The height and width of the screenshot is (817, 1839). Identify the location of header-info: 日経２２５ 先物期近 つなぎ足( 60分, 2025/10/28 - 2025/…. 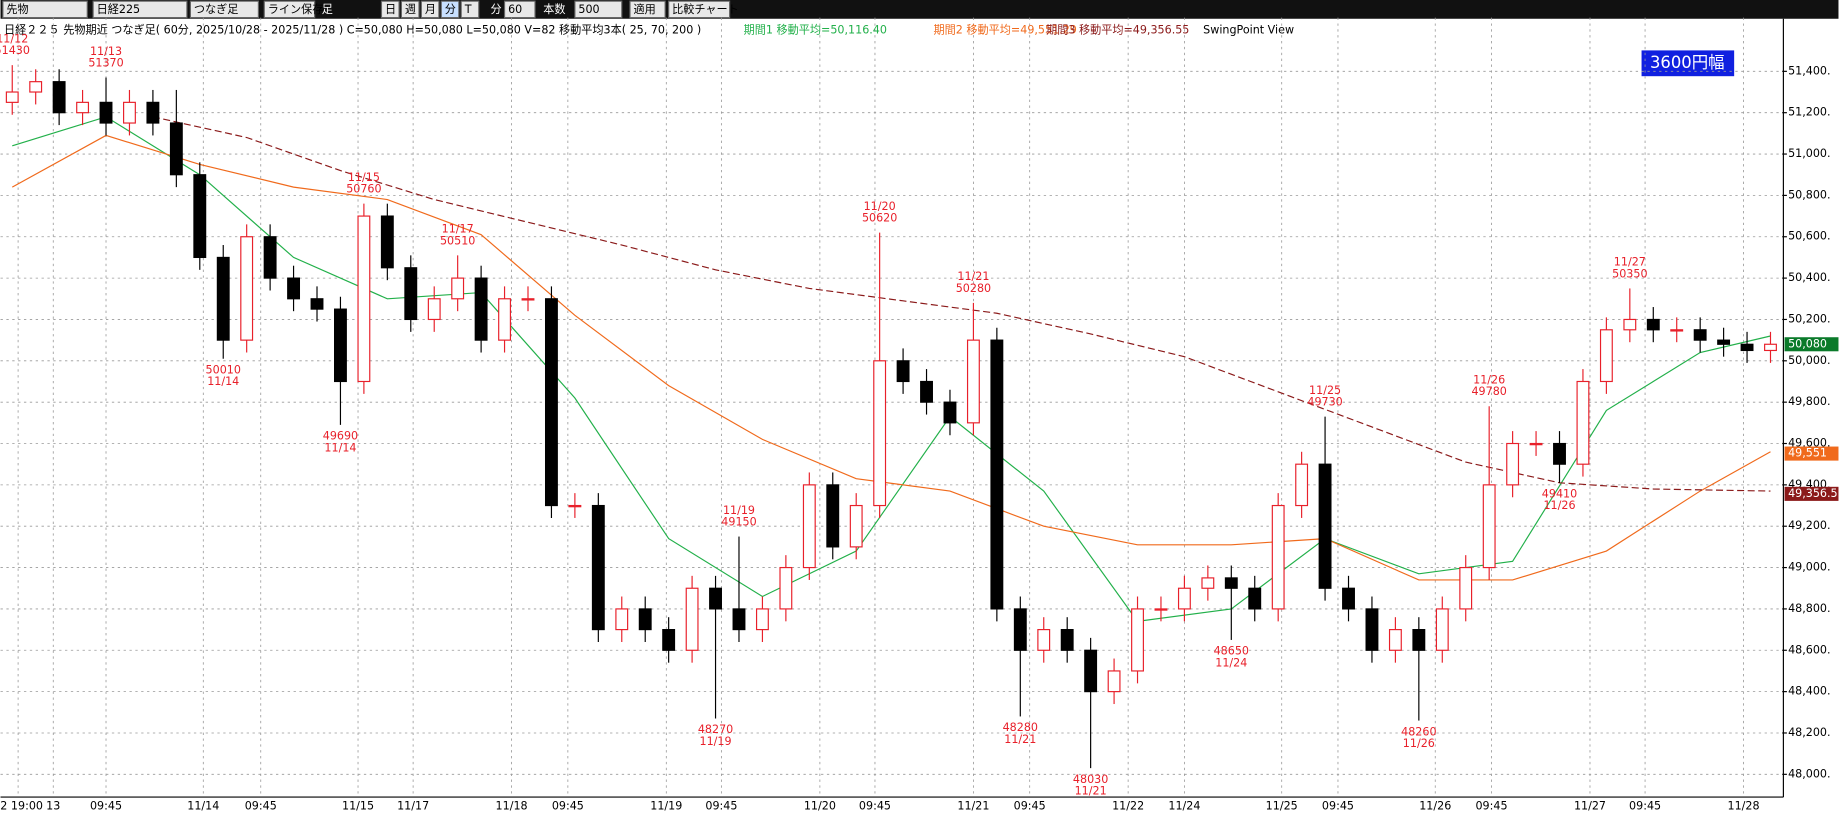
(352, 29).